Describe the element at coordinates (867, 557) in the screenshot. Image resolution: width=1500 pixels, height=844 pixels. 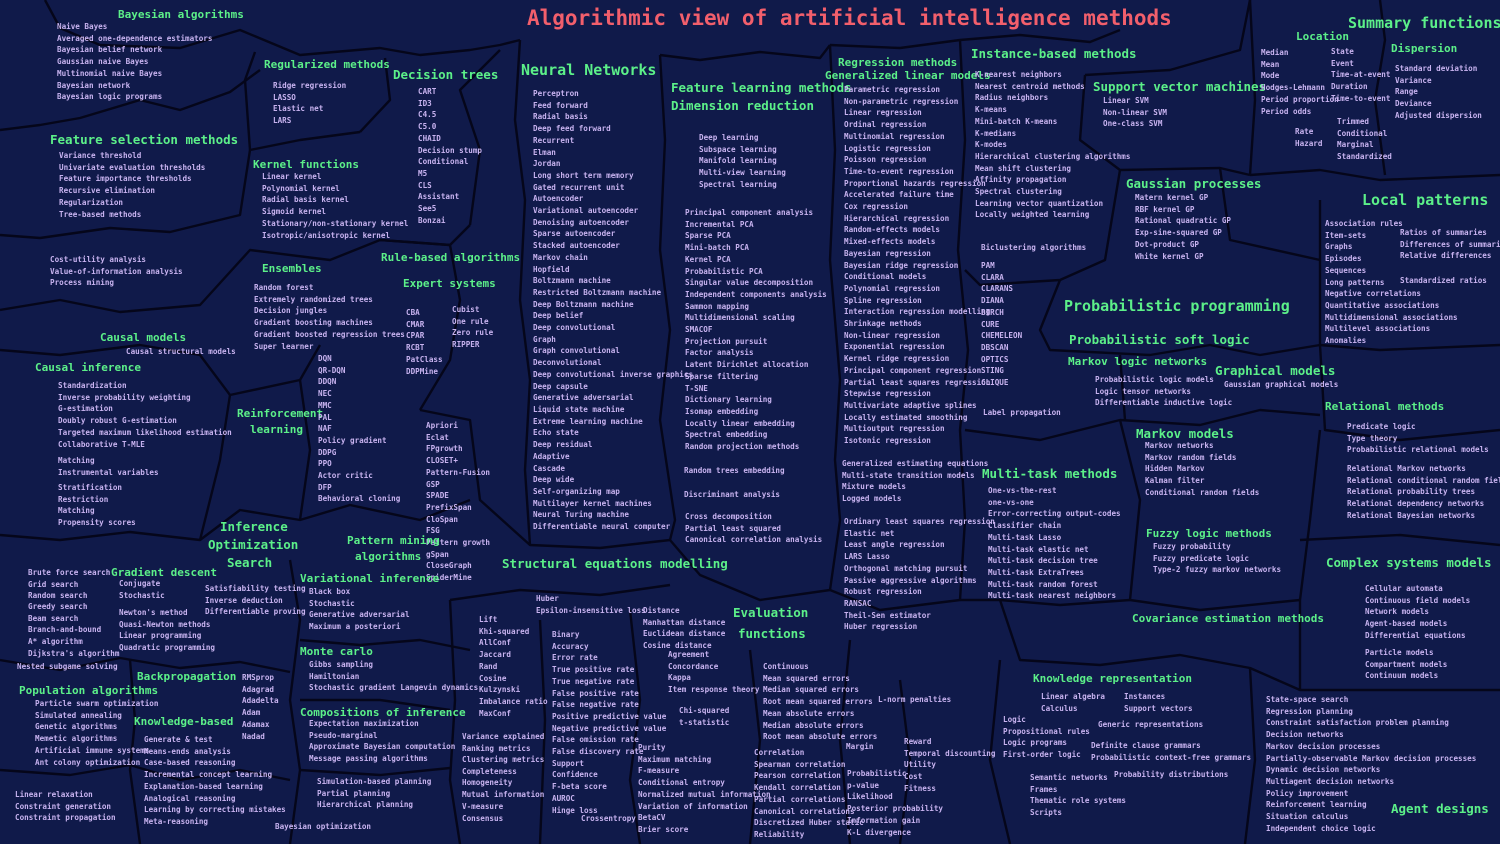
I see `method-item: LARS Lasso` at that location.